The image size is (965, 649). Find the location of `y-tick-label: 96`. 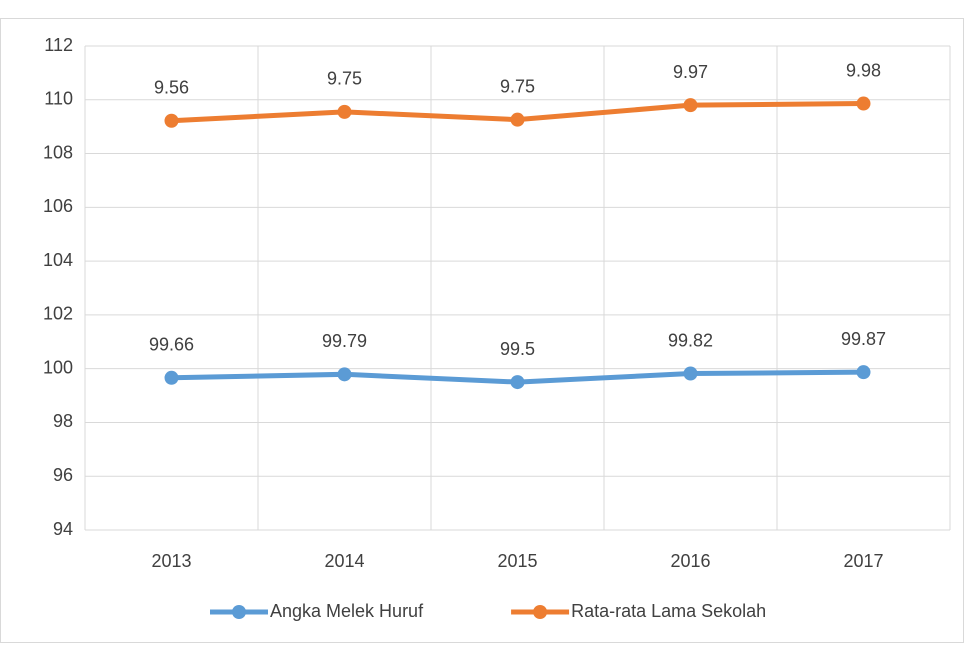

y-tick-label: 96 is located at coordinates (63, 475).